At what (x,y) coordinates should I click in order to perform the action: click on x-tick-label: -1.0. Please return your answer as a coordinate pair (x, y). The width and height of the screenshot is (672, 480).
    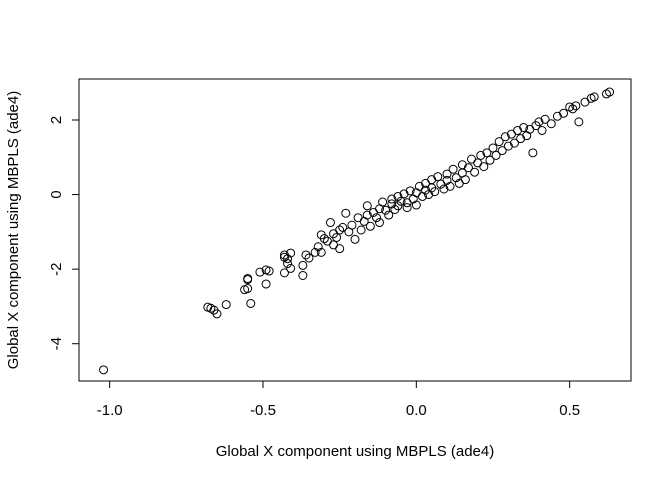
    Looking at the image, I should click on (110, 410).